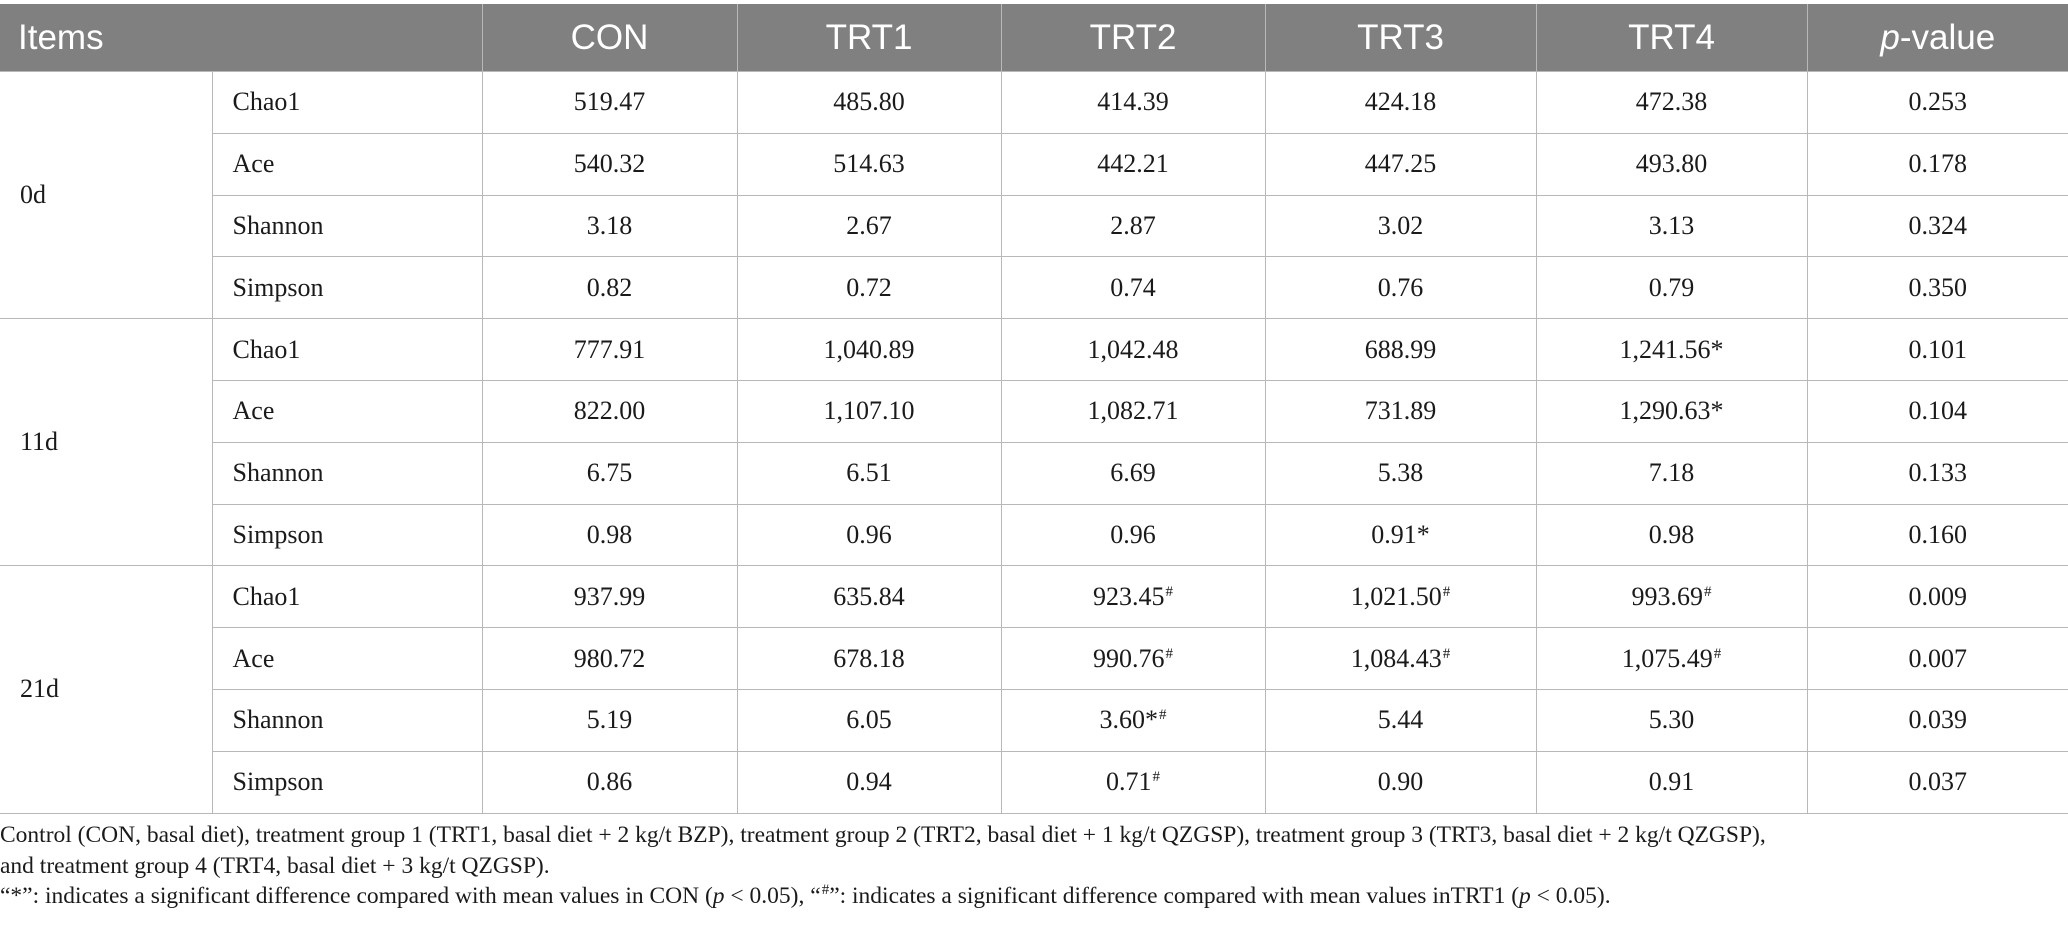  I want to click on value-cell-con: 0.82, so click(609, 288).